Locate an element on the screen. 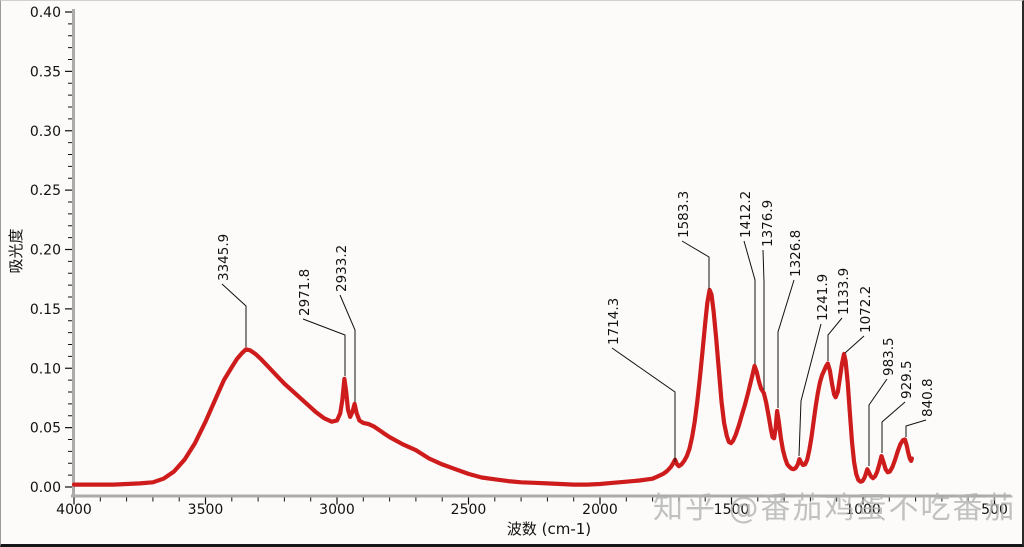 Image resolution: width=1024 pixels, height=547 pixels. watermark-text: 知乎 @番茄鸡蛋不吃番茄 is located at coordinates (835, 508).